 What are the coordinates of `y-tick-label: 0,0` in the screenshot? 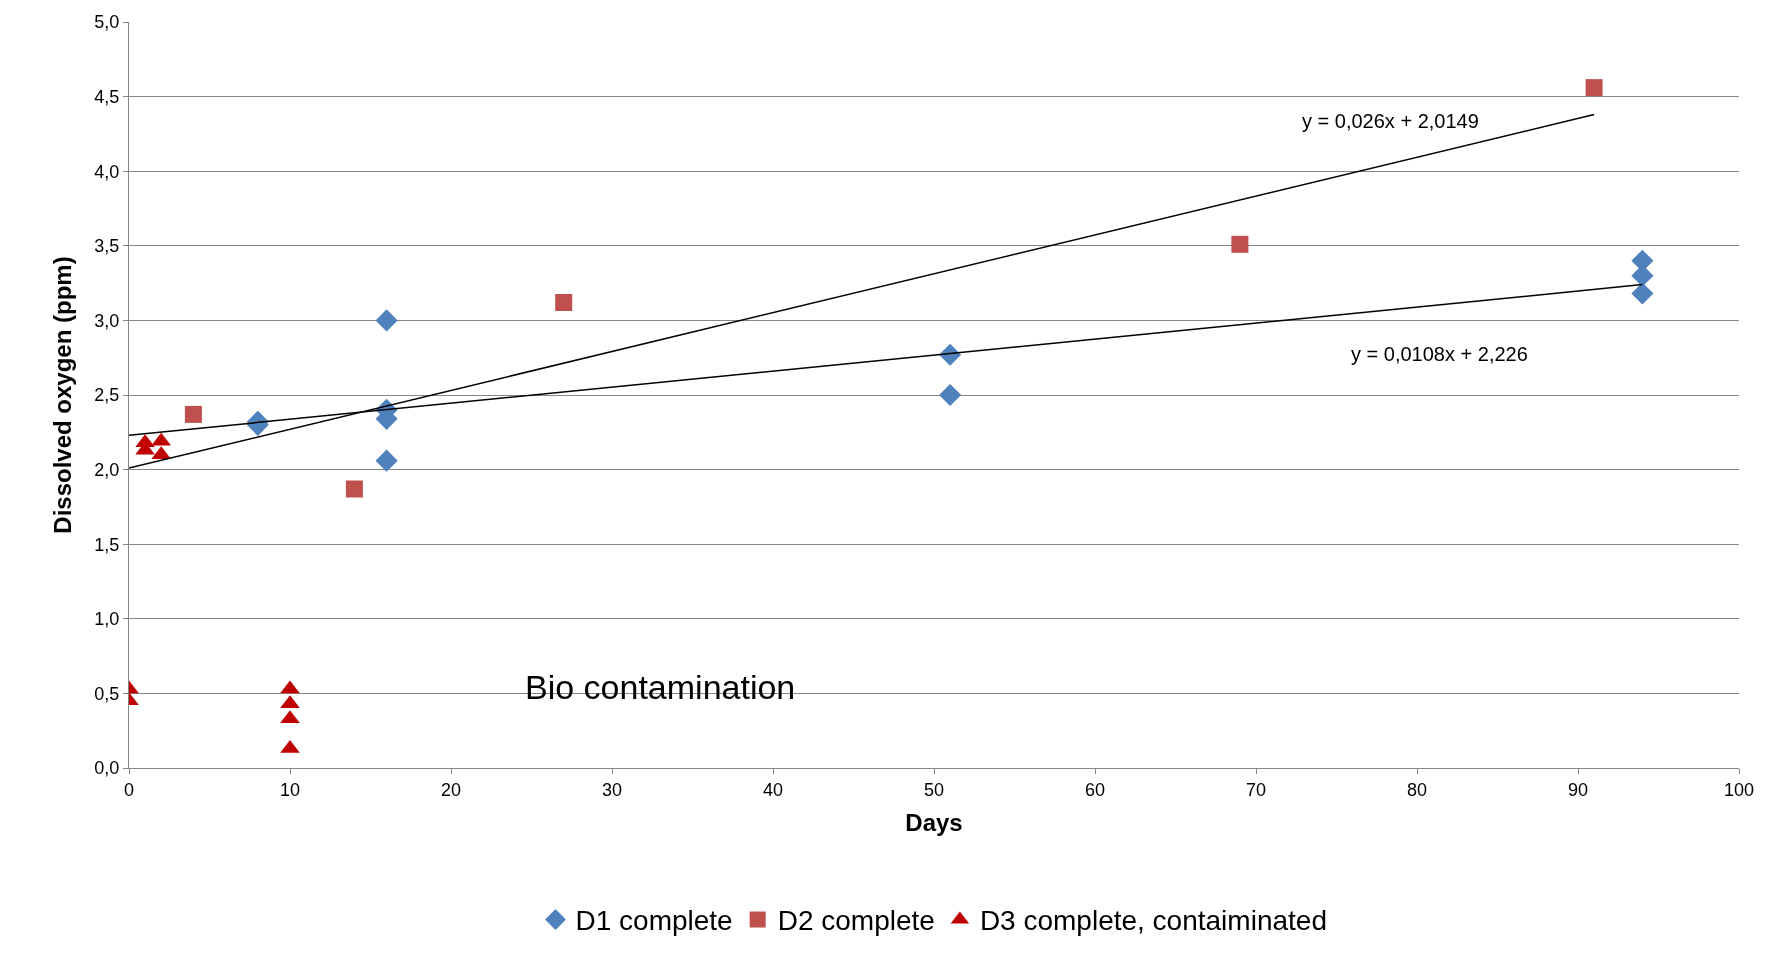 It's located at (107, 768).